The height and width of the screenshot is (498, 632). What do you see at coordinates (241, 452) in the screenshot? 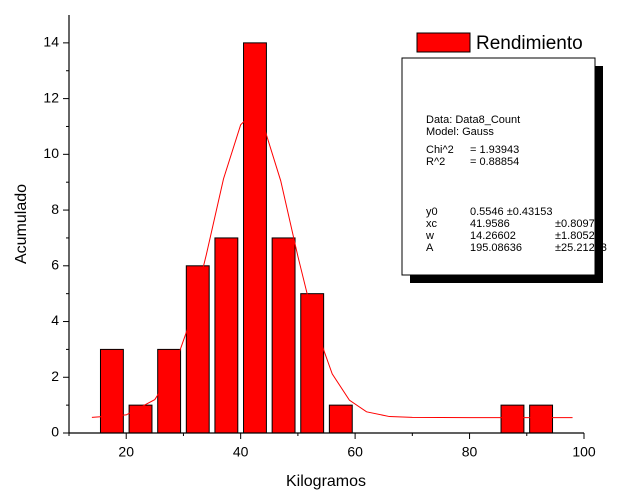
I see `x-tick-label: 40` at bounding box center [241, 452].